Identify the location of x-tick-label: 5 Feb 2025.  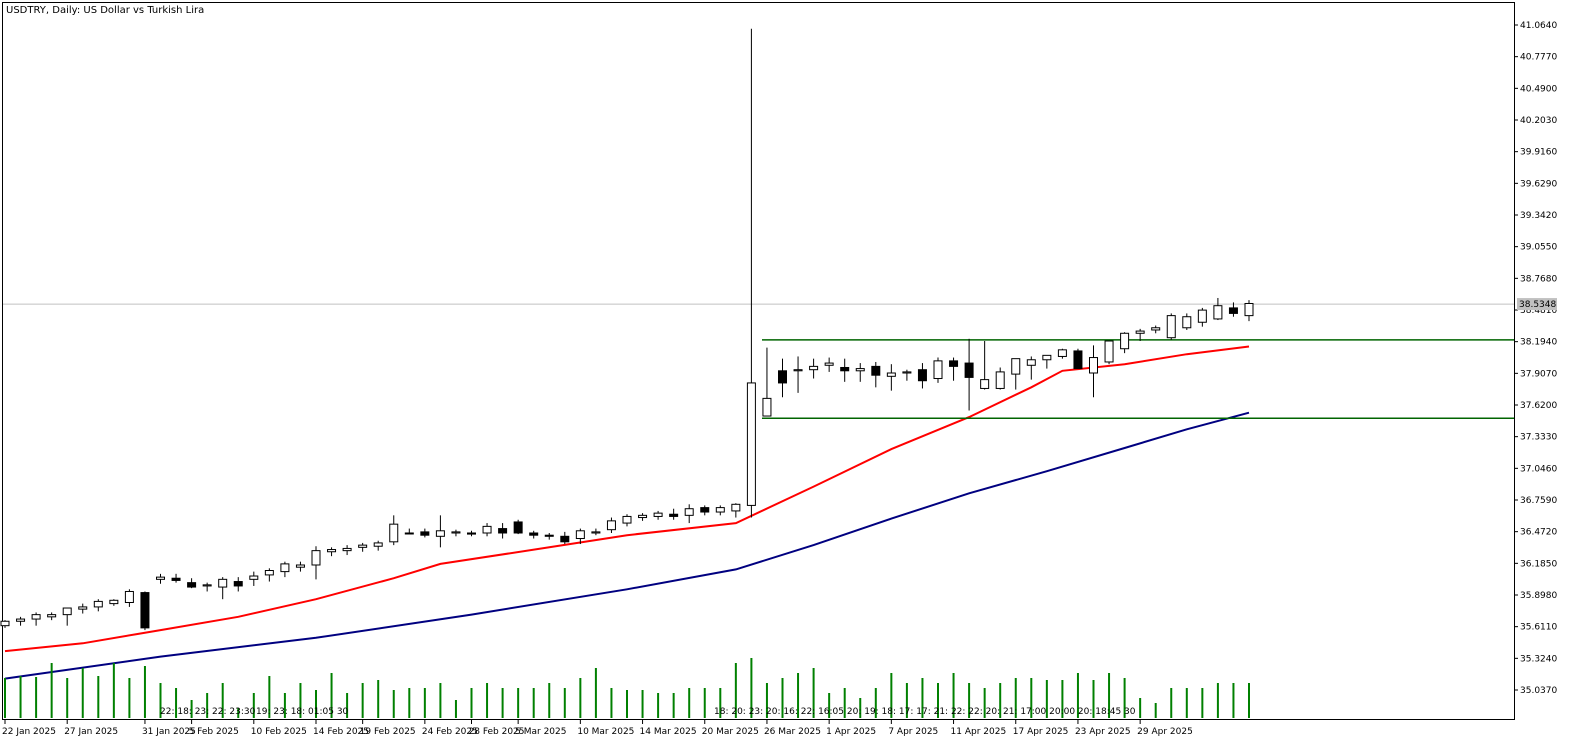
(214, 732).